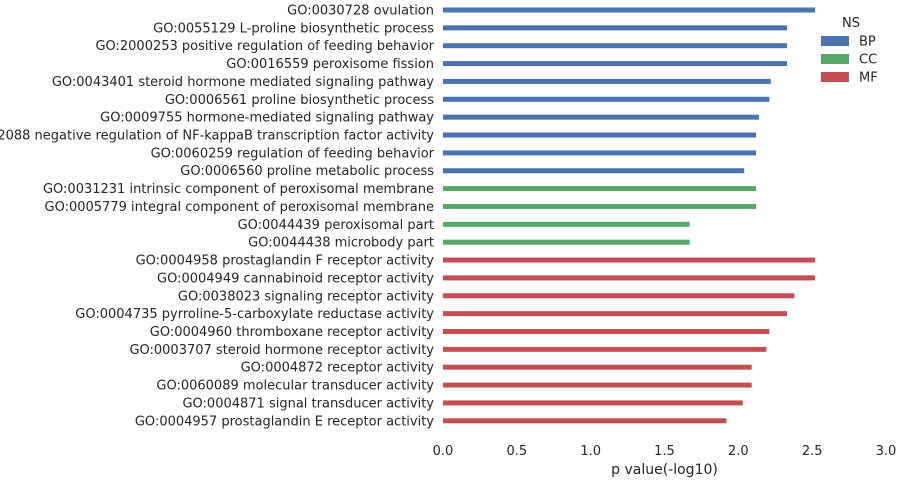 The width and height of the screenshot is (905, 483). What do you see at coordinates (835, 59) in the screenshot?
I see `legend-swatch-cc` at bounding box center [835, 59].